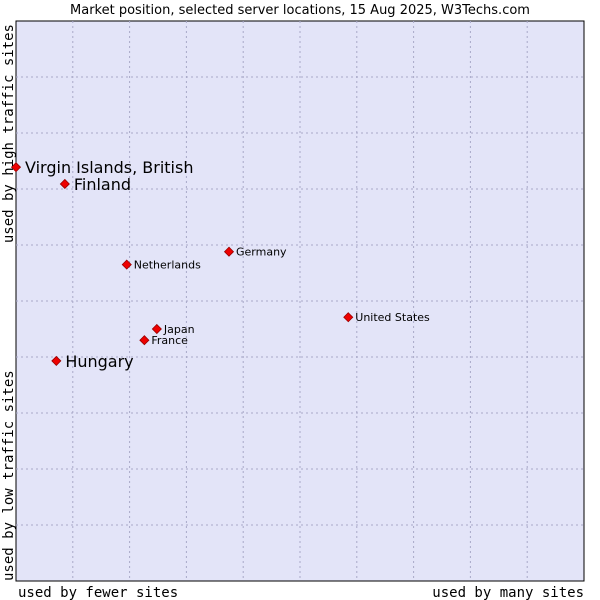 The height and width of the screenshot is (600, 600). What do you see at coordinates (392, 317) in the screenshot?
I see `data-point-label: United States` at bounding box center [392, 317].